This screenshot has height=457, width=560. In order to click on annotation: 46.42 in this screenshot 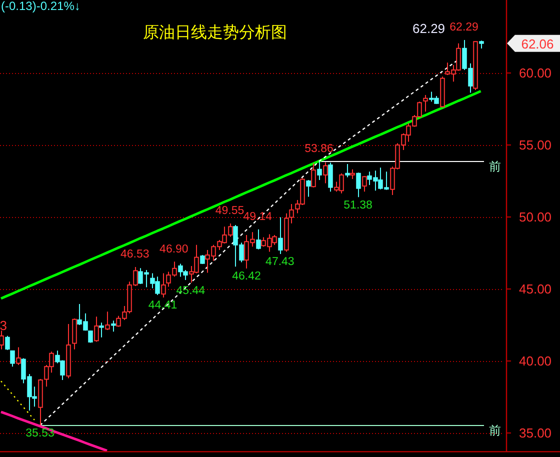, I will do `click(246, 276)`.